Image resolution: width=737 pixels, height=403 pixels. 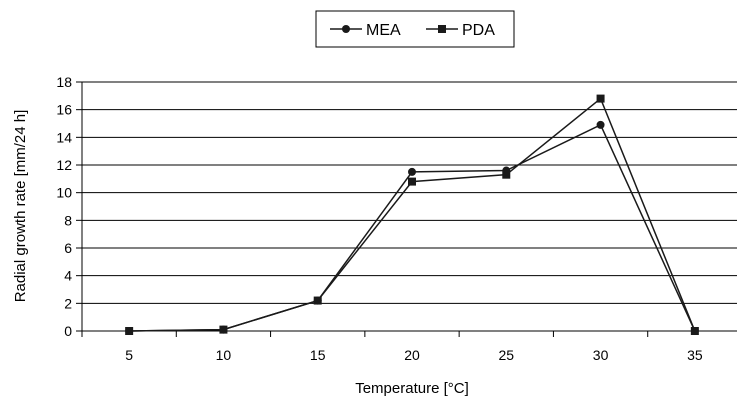 I want to click on y-tick-label: 16, so click(x=64, y=110).